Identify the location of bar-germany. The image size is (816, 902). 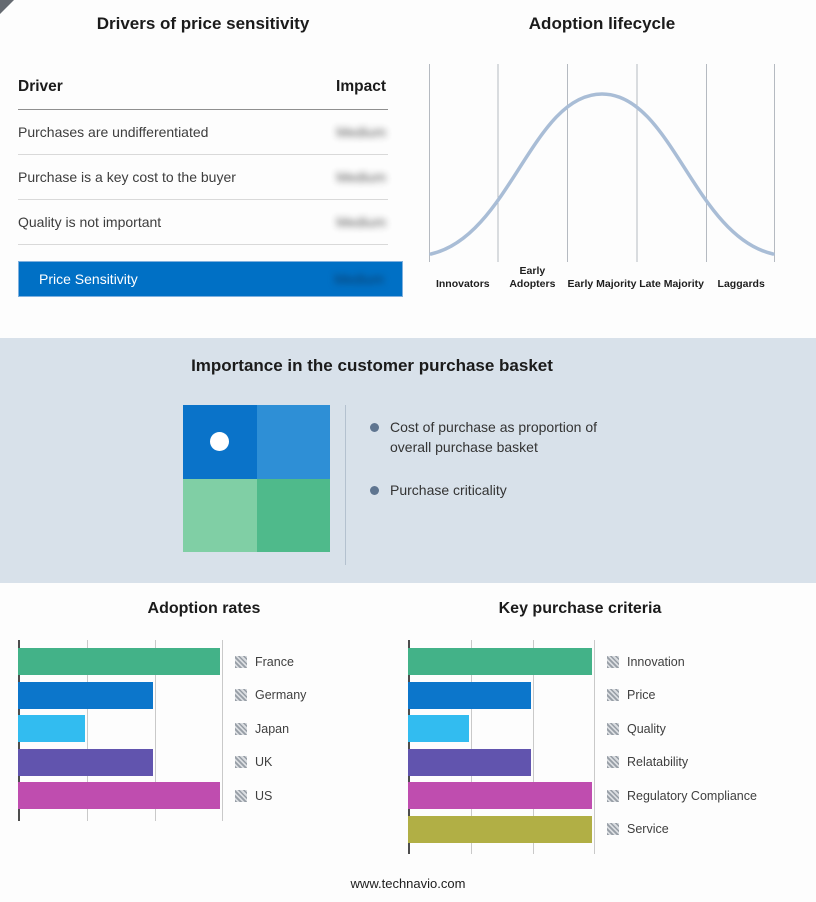
(85, 695).